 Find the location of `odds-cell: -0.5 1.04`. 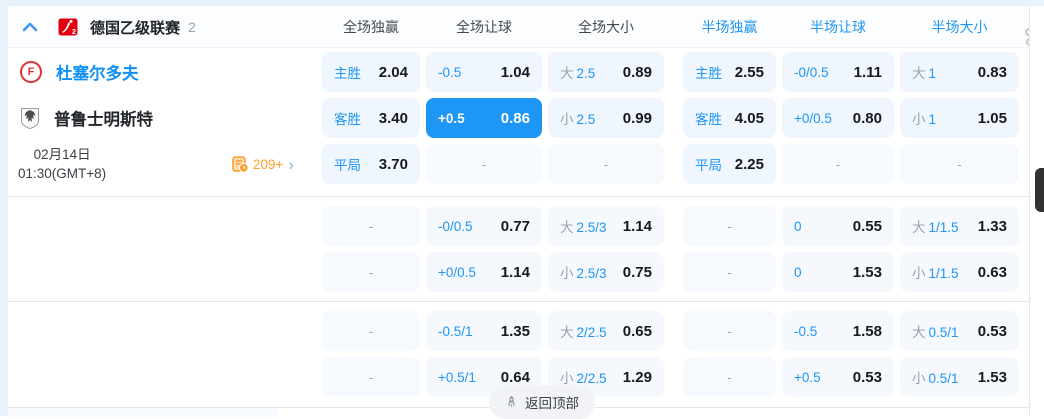

odds-cell: -0.5 1.04 is located at coordinates (484, 72).